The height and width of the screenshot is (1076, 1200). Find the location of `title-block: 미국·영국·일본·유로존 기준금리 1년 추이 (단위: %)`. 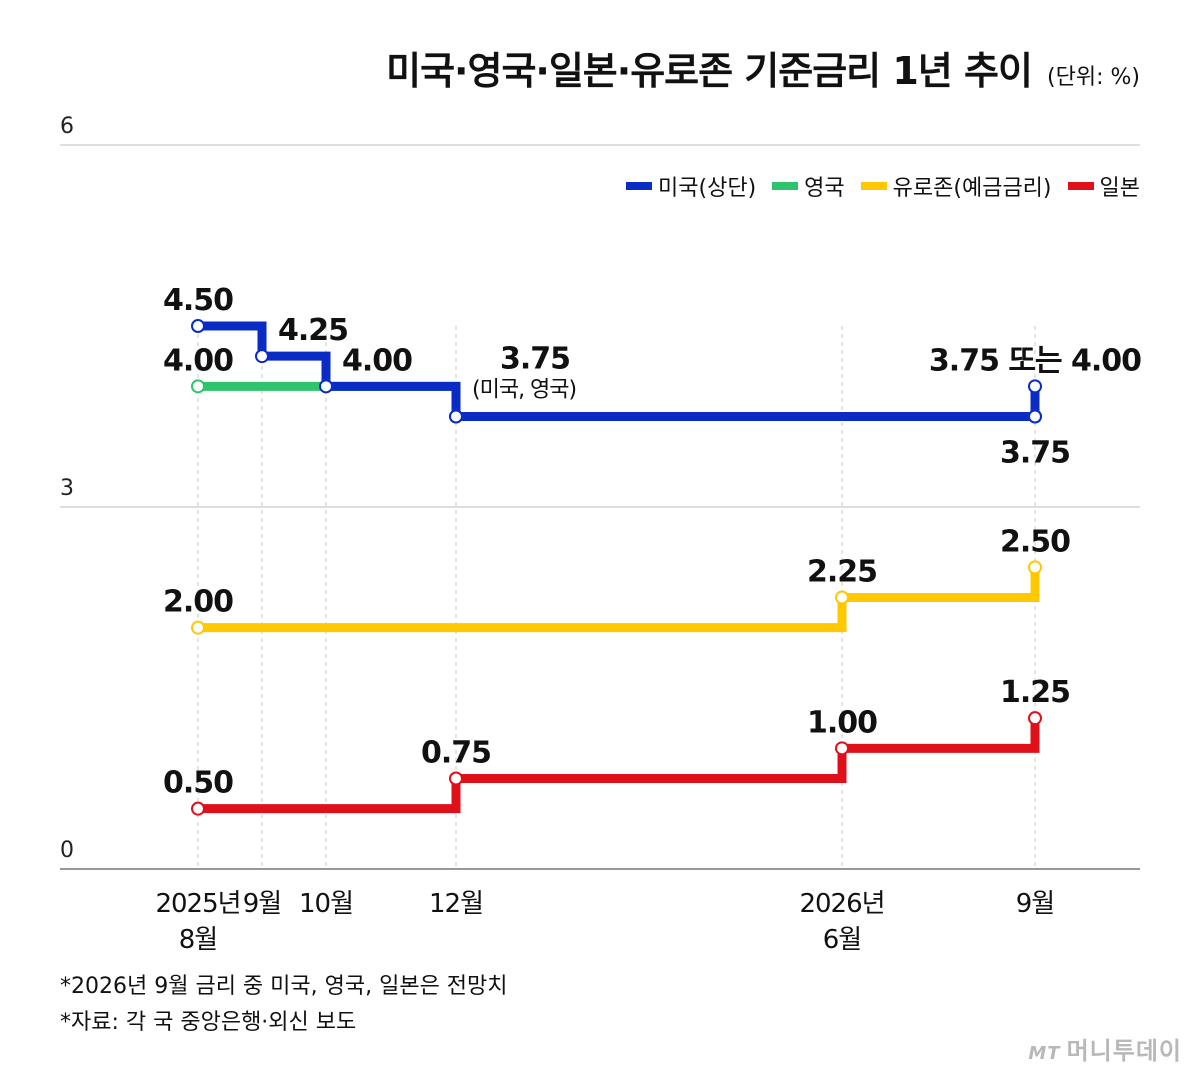

title-block: 미국·영국·일본·유로존 기준금리 1년 추이 (단위: %) is located at coordinates (763, 67).